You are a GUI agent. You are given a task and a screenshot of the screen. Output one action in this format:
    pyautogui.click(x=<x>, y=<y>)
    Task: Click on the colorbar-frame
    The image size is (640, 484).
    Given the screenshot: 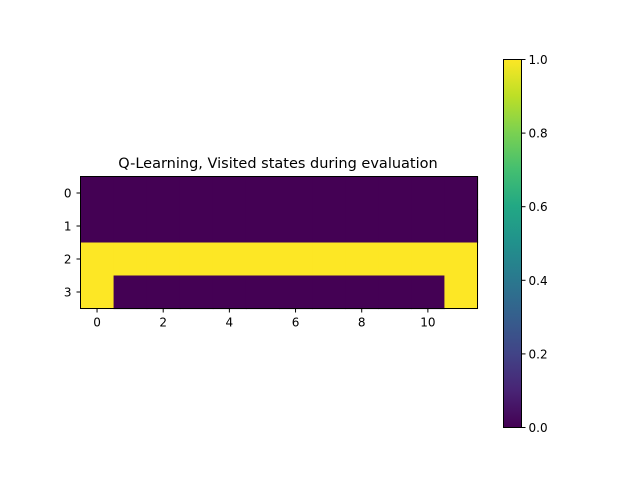 What is the action you would take?
    pyautogui.click(x=512, y=243)
    